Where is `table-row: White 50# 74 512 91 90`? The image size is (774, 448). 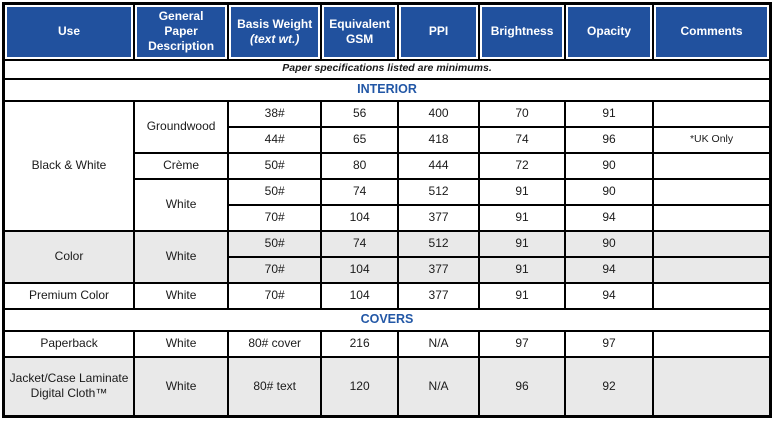
table-row: White 50# 74 512 91 90 is located at coordinates (388, 204).